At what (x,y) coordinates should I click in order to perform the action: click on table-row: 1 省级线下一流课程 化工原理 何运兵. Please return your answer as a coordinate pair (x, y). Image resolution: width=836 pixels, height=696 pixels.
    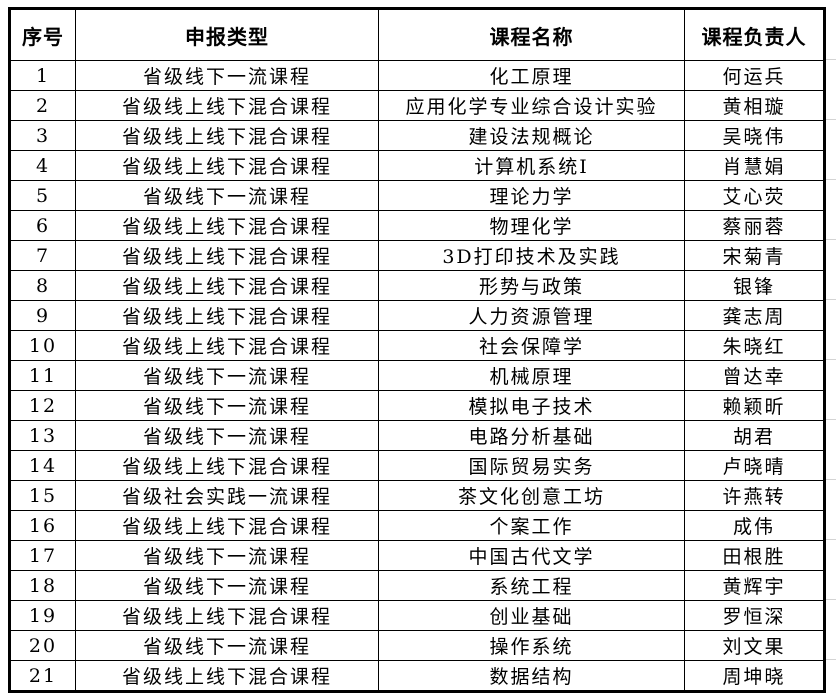
    Looking at the image, I should click on (417, 75).